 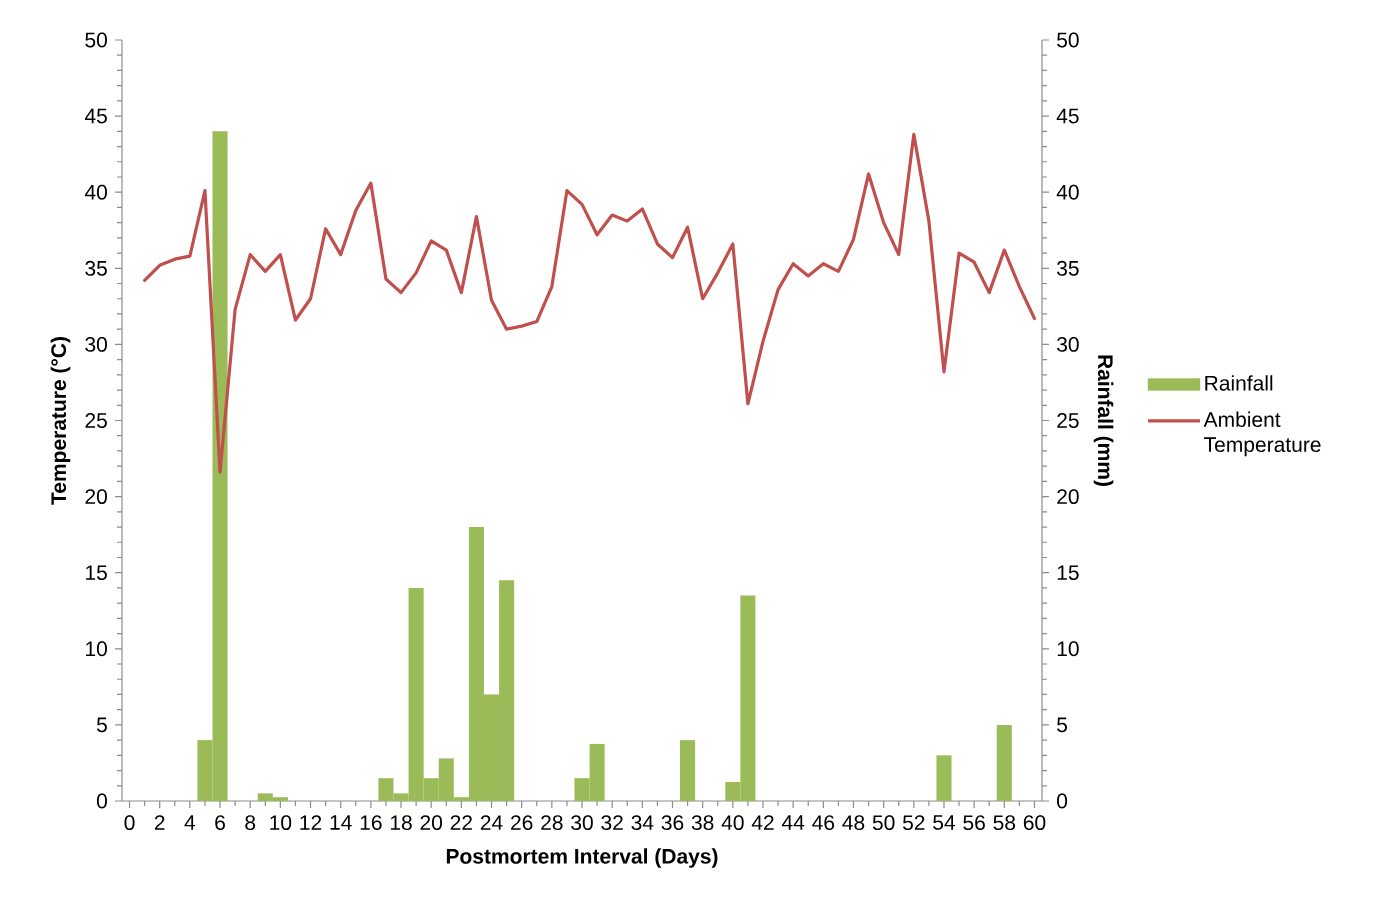 I want to click on x-tick-label: 28, so click(x=552, y=823).